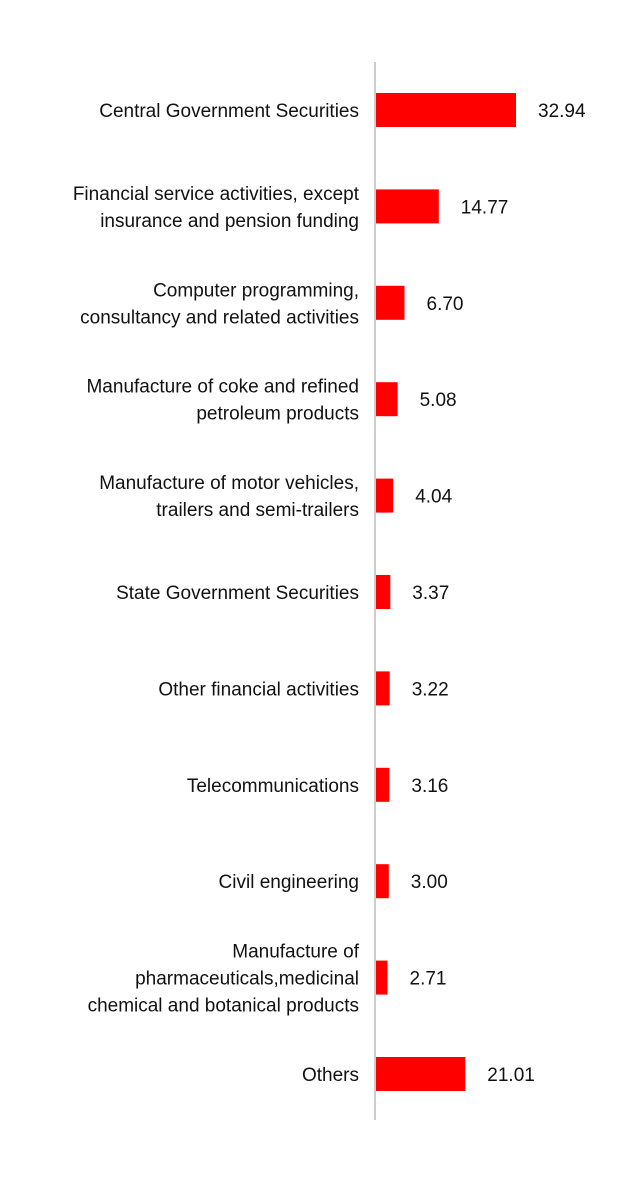  I want to click on category-label-line: Financial service activities, except, so click(216, 194).